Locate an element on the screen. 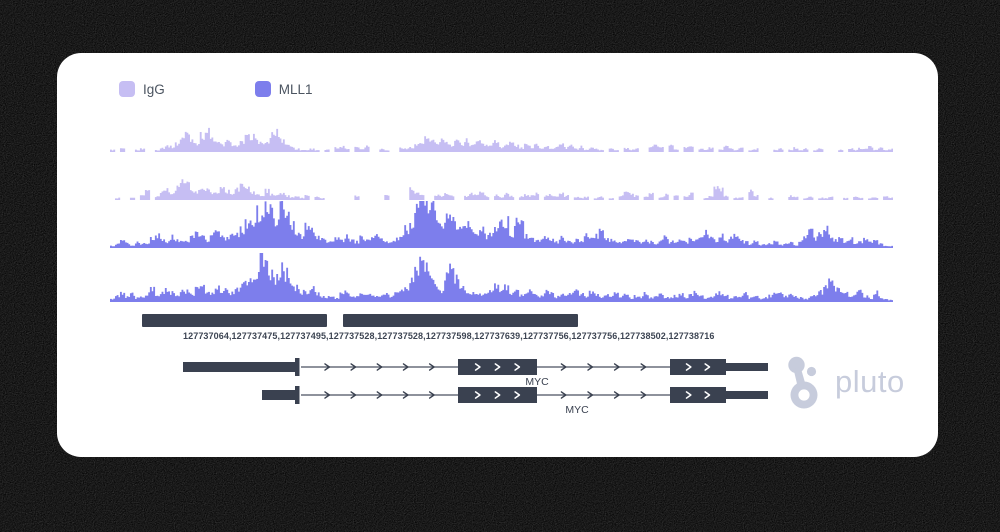 This screenshot has width=1000, height=532. coverage-track-mll1-rep1 is located at coordinates (502, 224).